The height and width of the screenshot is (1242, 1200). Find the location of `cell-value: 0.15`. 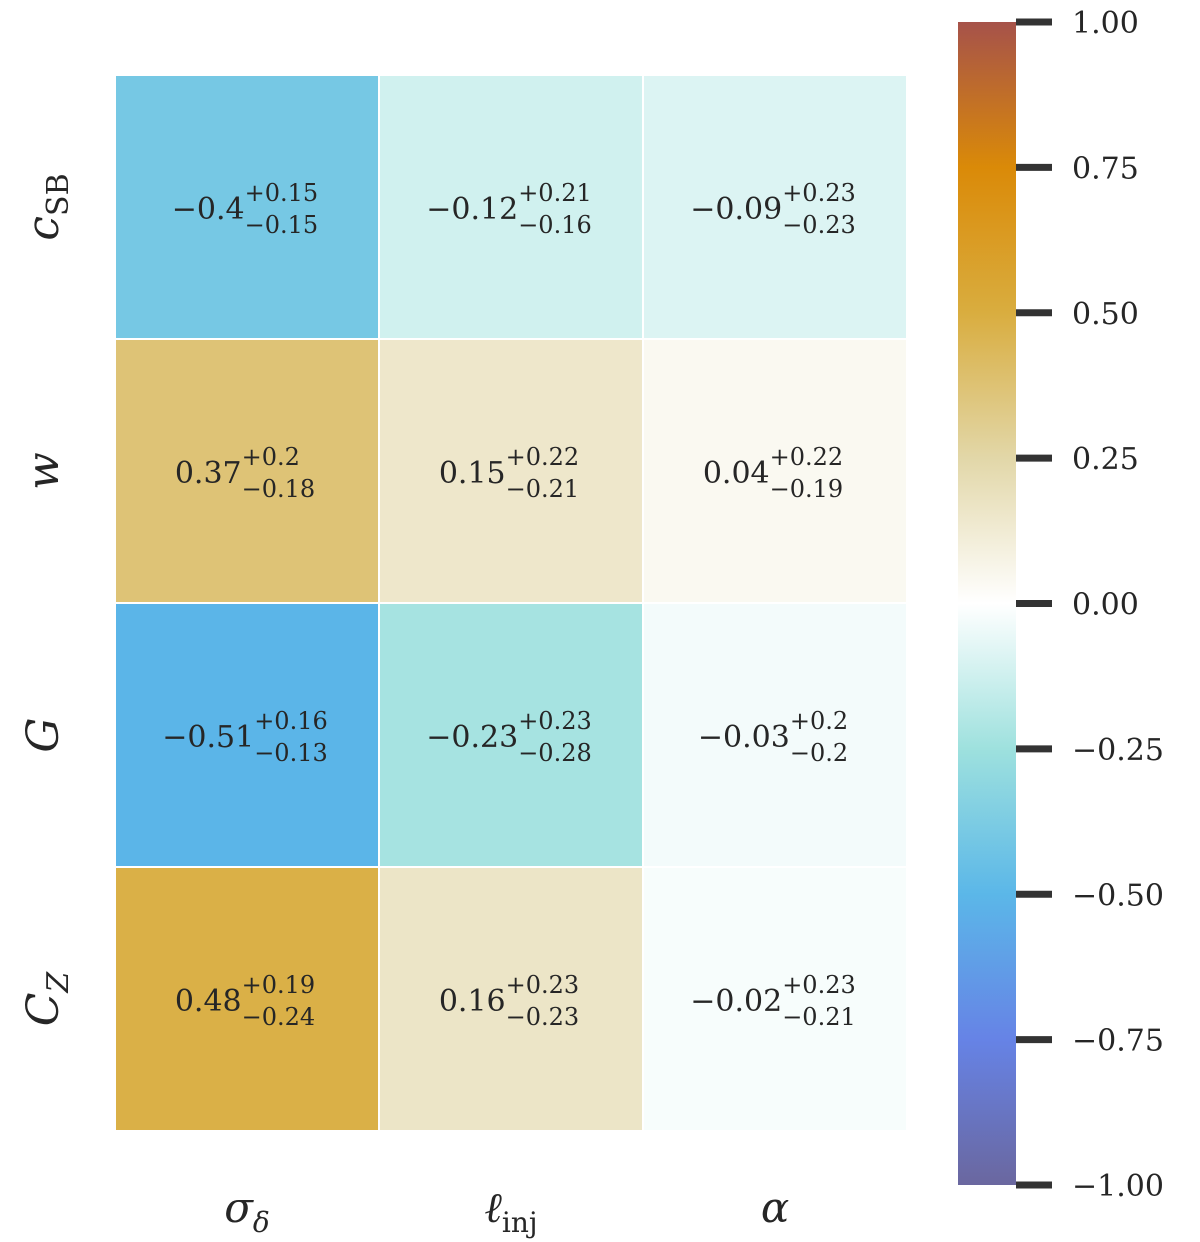

cell-value: 0.15 is located at coordinates (472, 473).